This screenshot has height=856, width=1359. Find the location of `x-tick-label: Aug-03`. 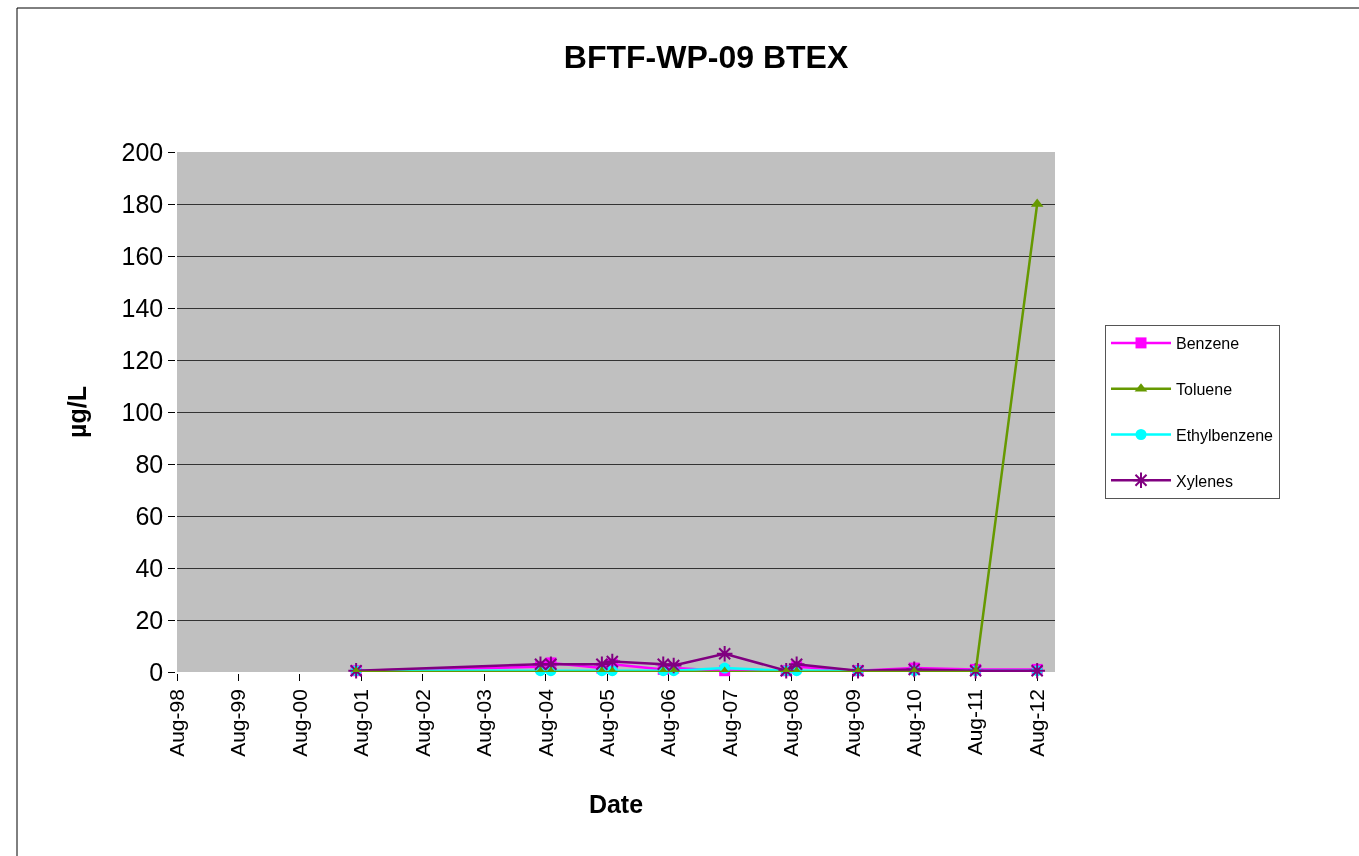

x-tick-label: Aug-03 is located at coordinates (483, 723).